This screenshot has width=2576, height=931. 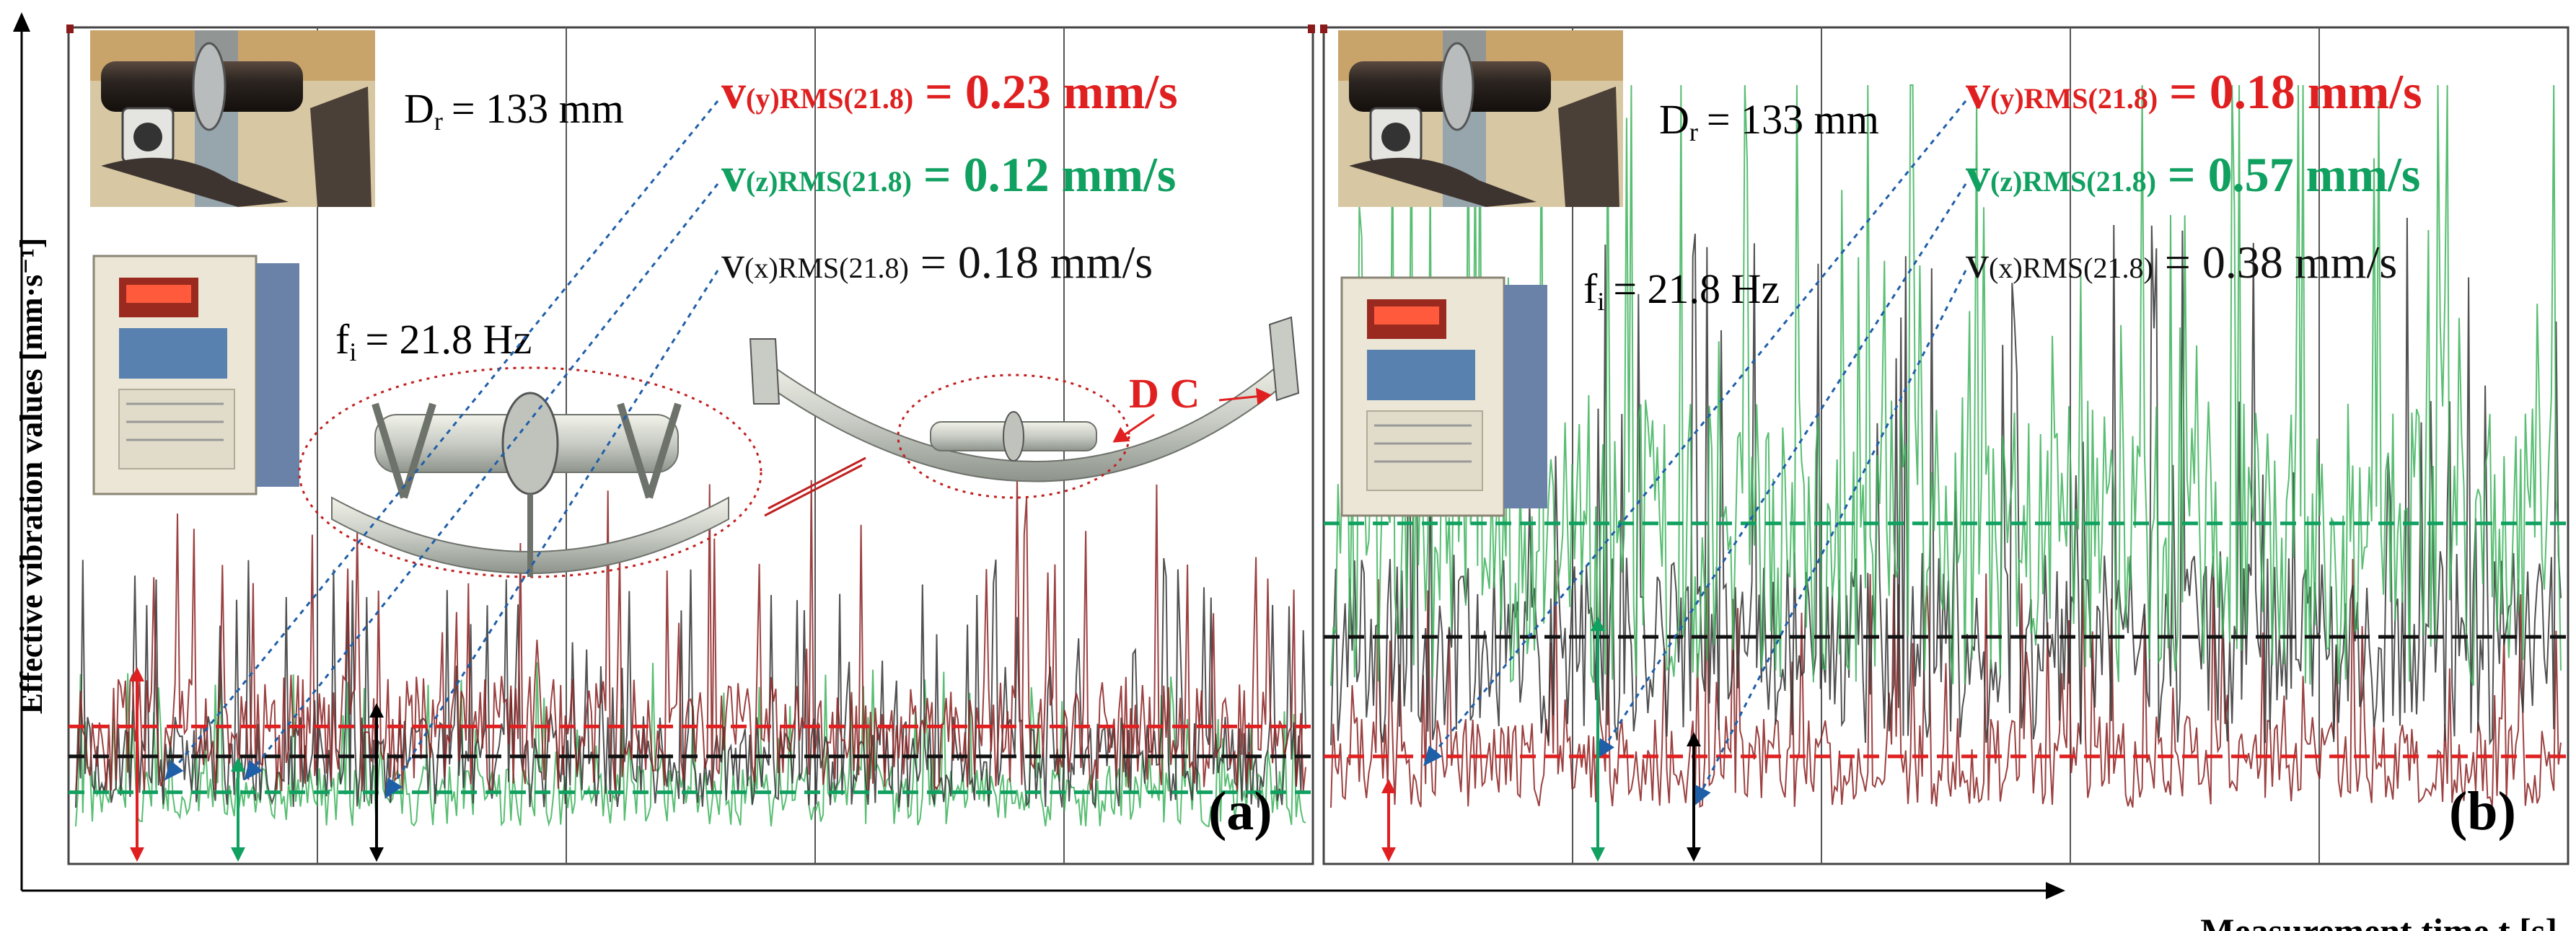 What do you see at coordinates (691, 760) in the screenshot?
I see `panel-a-rms-lines` at bounding box center [691, 760].